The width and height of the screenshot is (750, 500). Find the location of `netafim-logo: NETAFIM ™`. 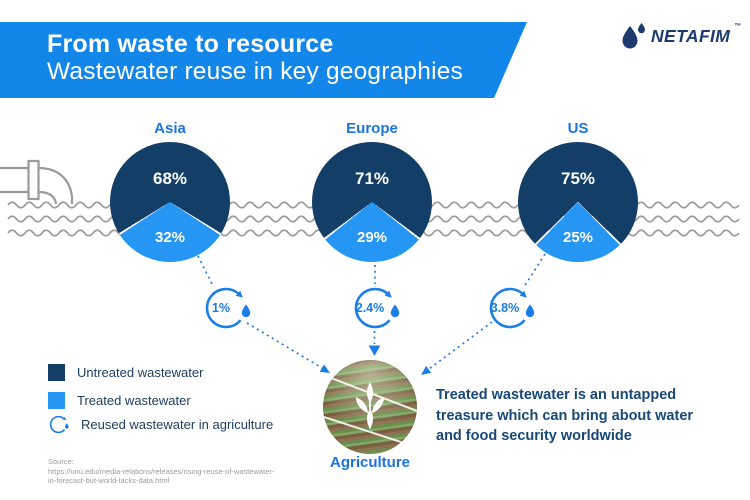

netafim-logo: NETAFIM ™ is located at coordinates (681, 36).